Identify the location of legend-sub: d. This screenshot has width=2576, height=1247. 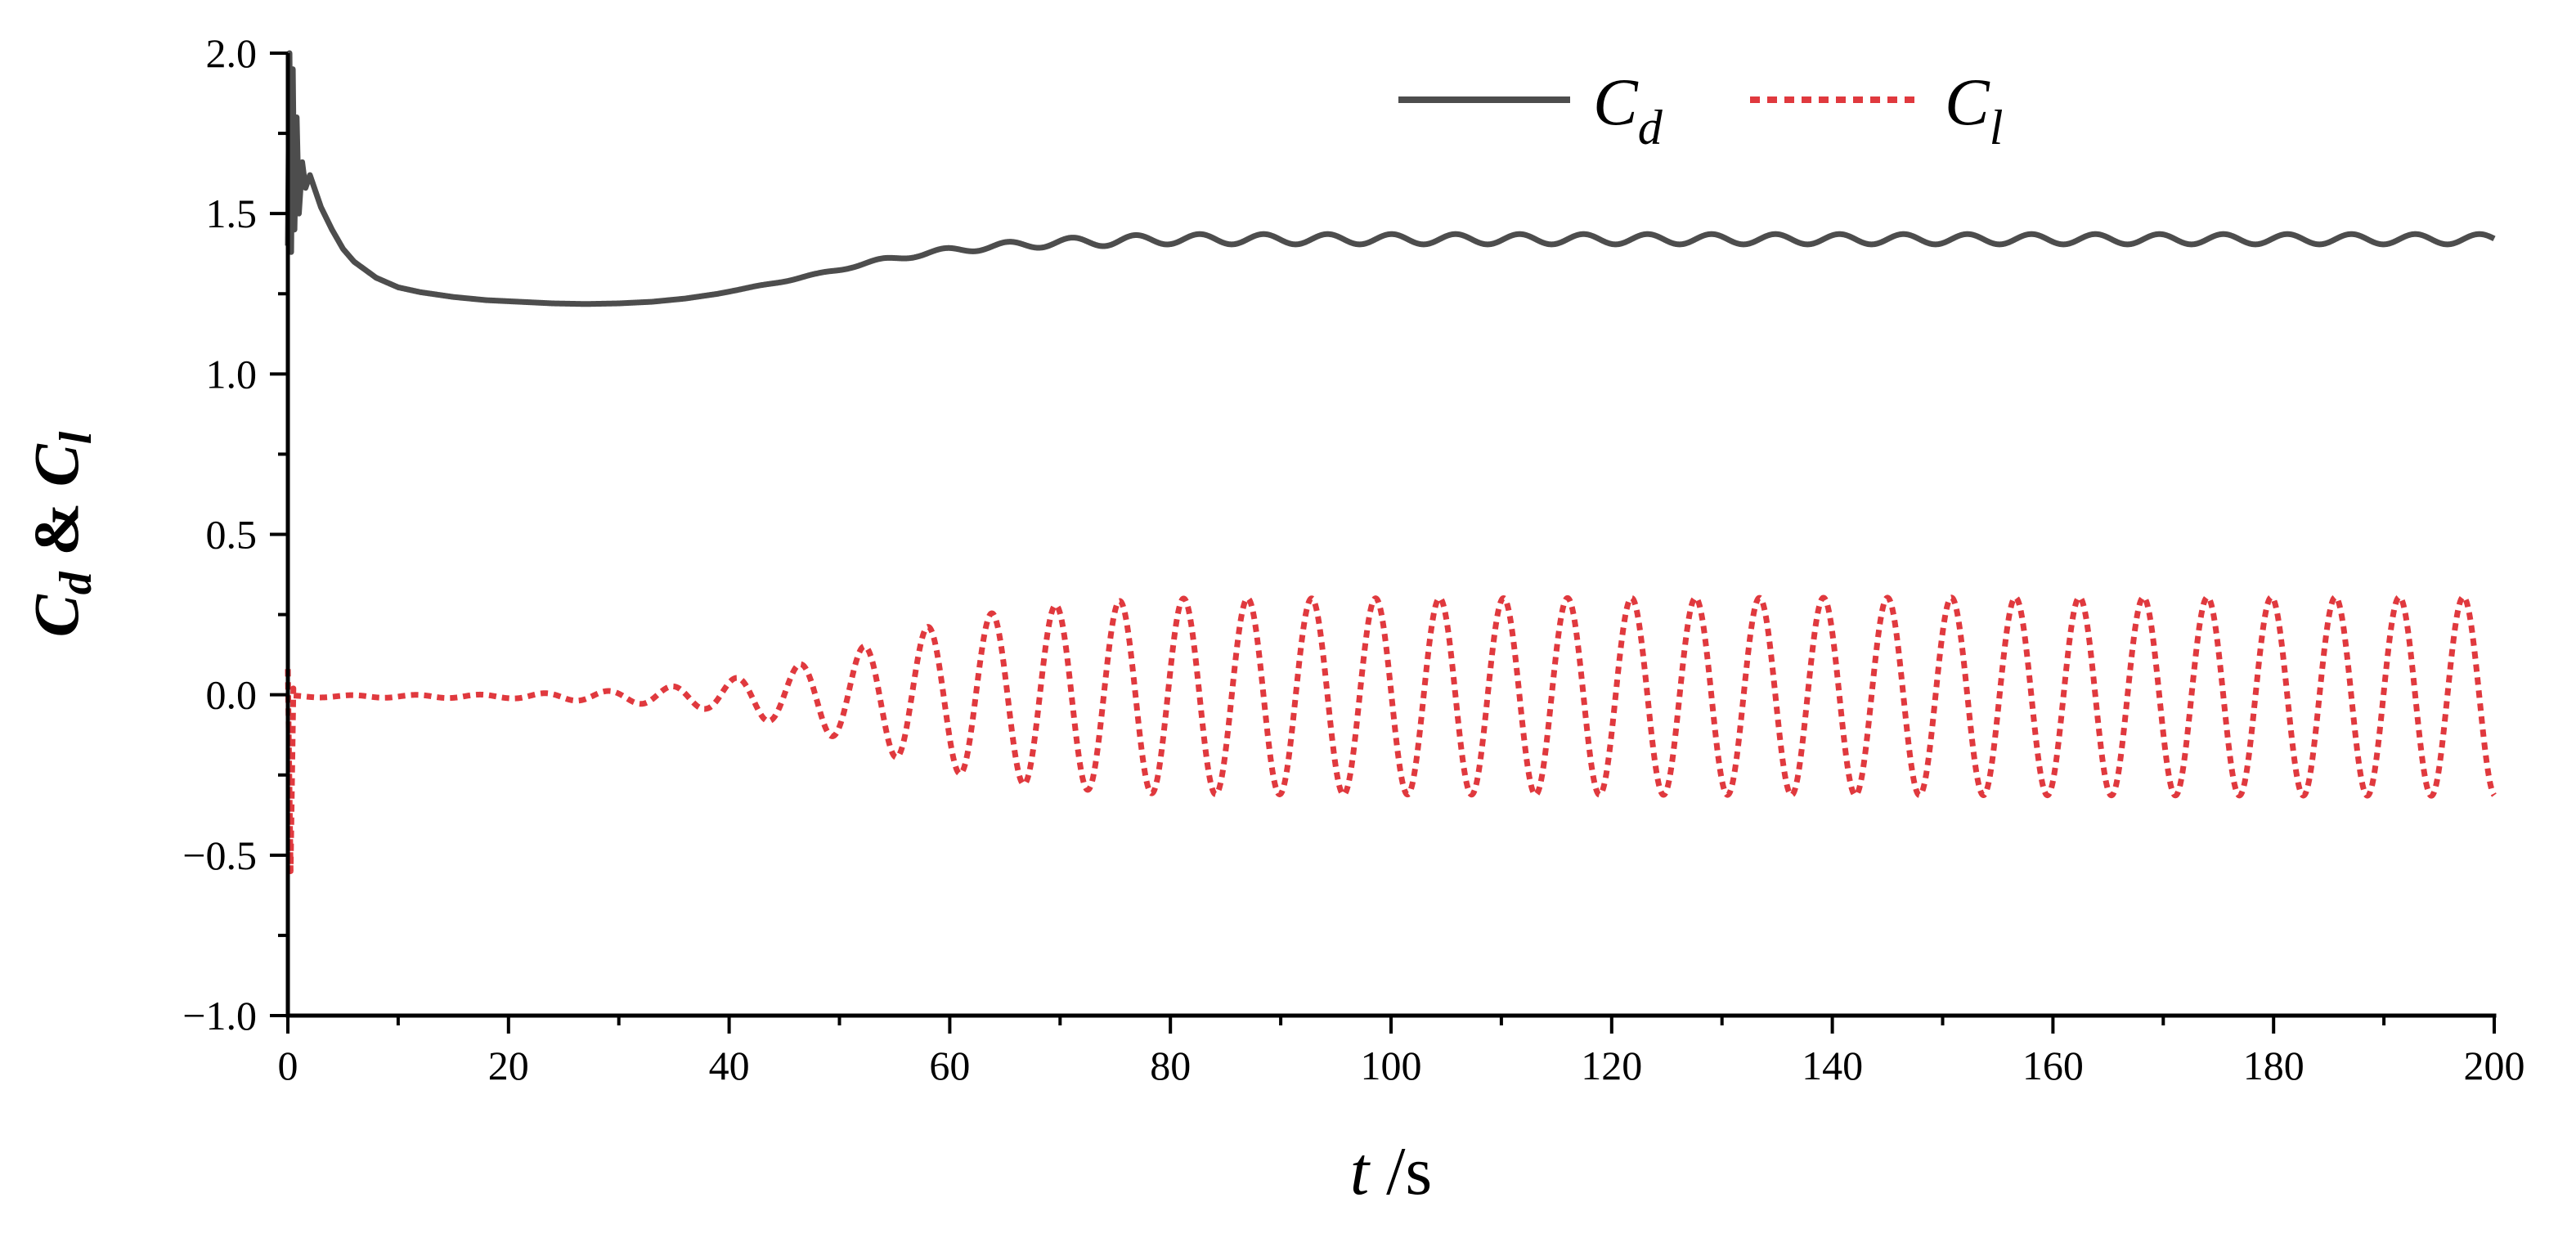
(1650, 128).